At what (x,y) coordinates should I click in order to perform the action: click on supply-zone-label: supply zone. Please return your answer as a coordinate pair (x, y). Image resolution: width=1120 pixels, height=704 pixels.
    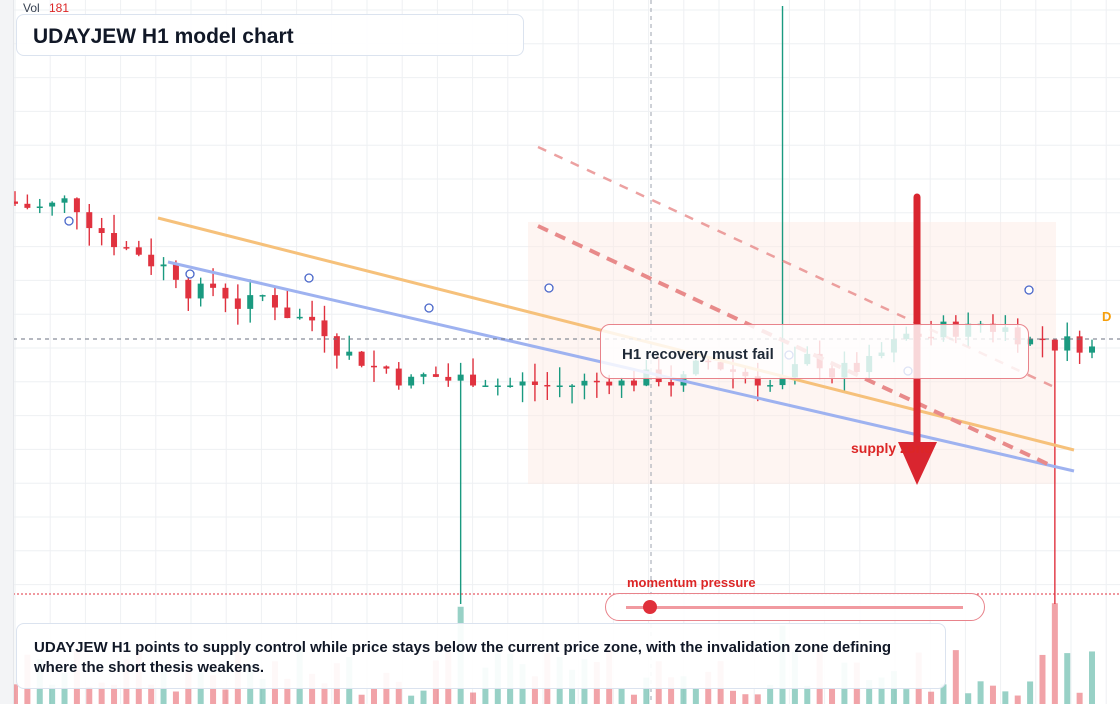
    Looking at the image, I should click on (891, 448).